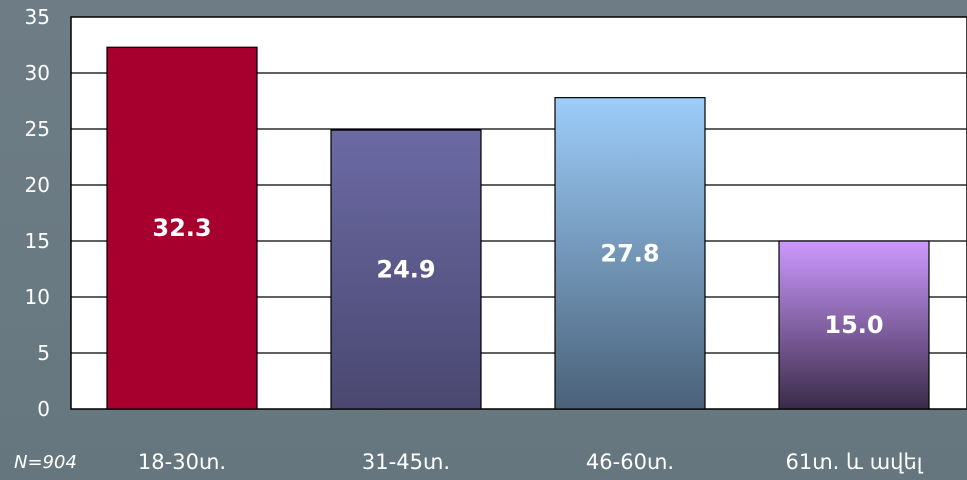  What do you see at coordinates (45, 462) in the screenshot?
I see `sample-size-note: N=904` at bounding box center [45, 462].